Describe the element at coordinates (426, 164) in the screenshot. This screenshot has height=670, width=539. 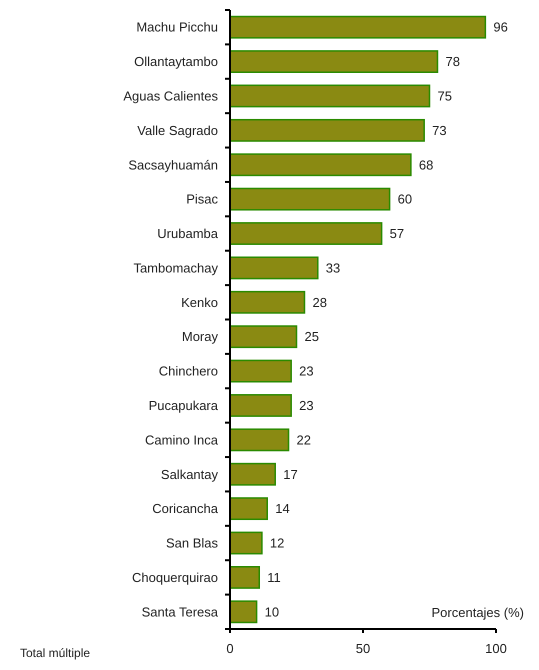
I see `data-label: 68` at that location.